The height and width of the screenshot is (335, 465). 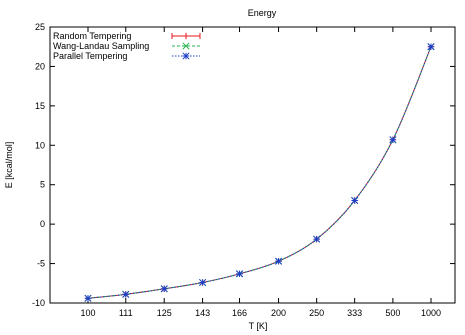 I want to click on y-tick-label: 5, so click(x=42, y=185).